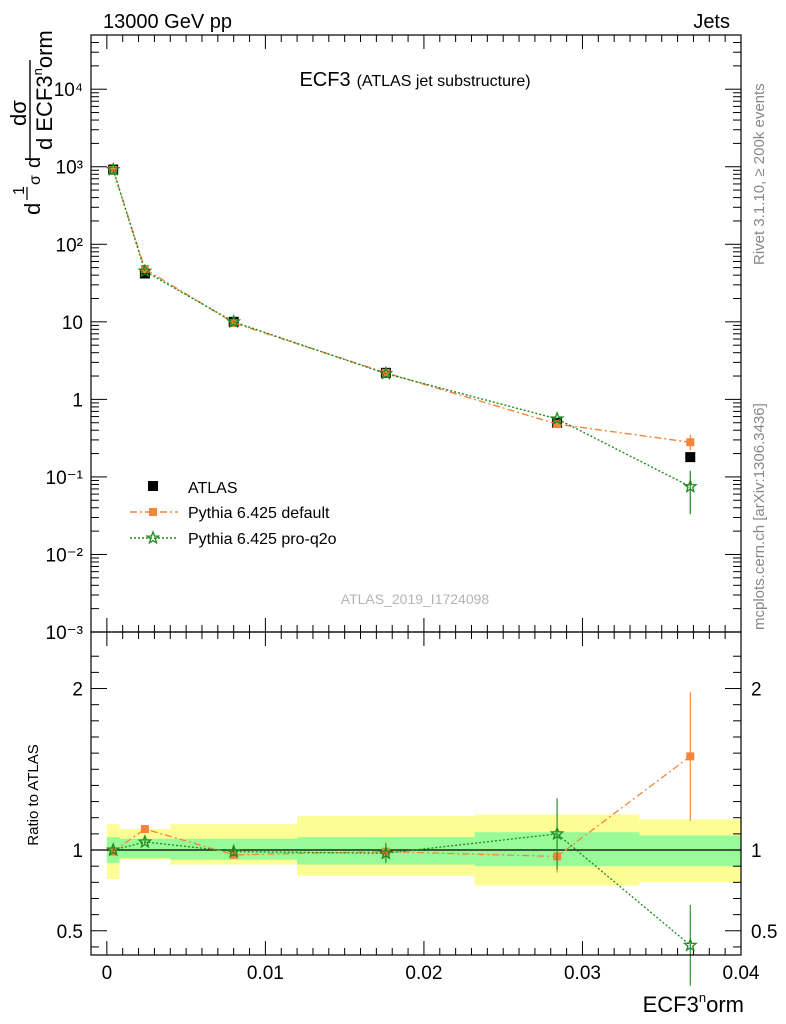 The width and height of the screenshot is (786, 1024). What do you see at coordinates (43, 90) in the screenshot?
I see `y-label-den: d ECF3norm` at bounding box center [43, 90].